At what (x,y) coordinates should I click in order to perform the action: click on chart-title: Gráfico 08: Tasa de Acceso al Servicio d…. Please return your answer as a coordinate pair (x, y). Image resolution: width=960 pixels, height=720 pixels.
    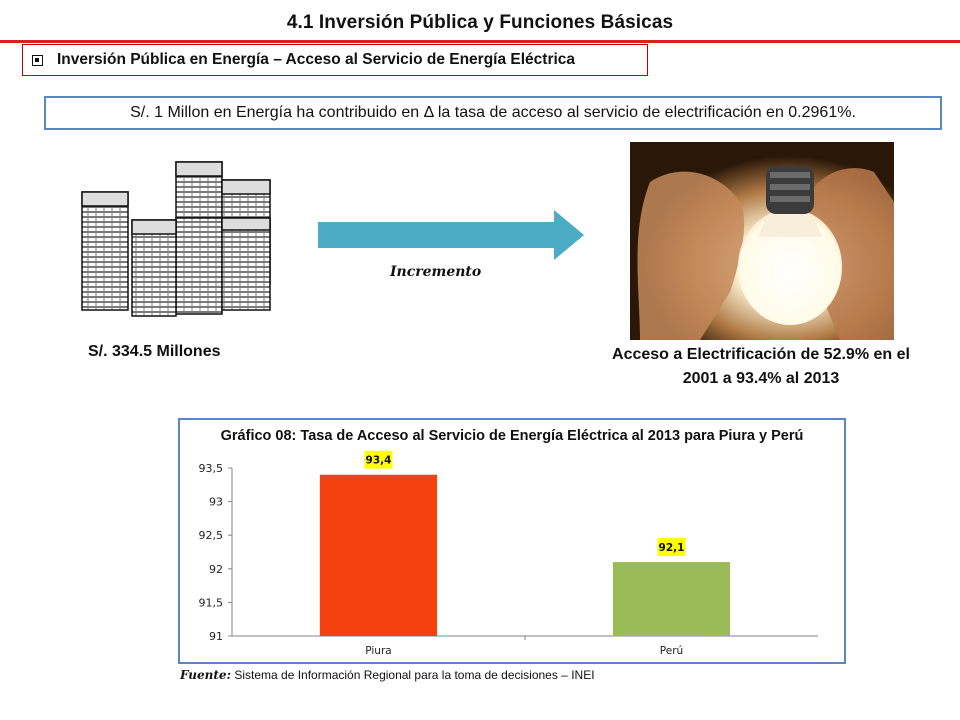
    Looking at the image, I should click on (512, 436).